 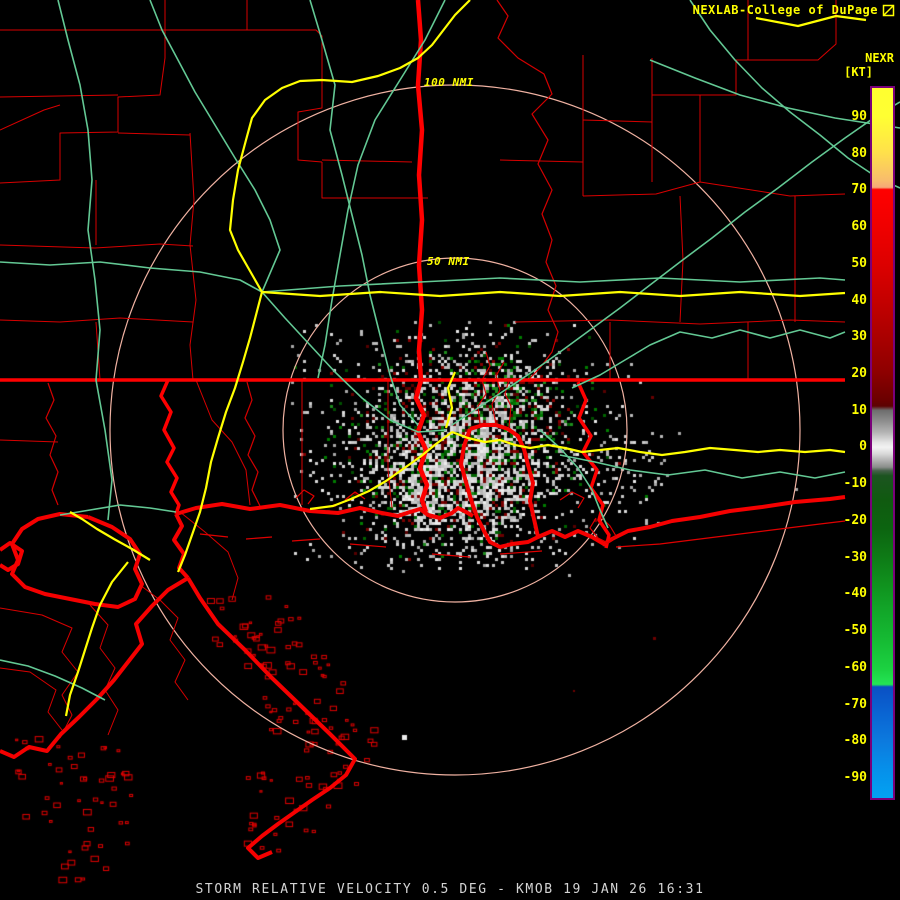 What do you see at coordinates (859, 374) in the screenshot?
I see `colorbar-tick-20: 20` at bounding box center [859, 374].